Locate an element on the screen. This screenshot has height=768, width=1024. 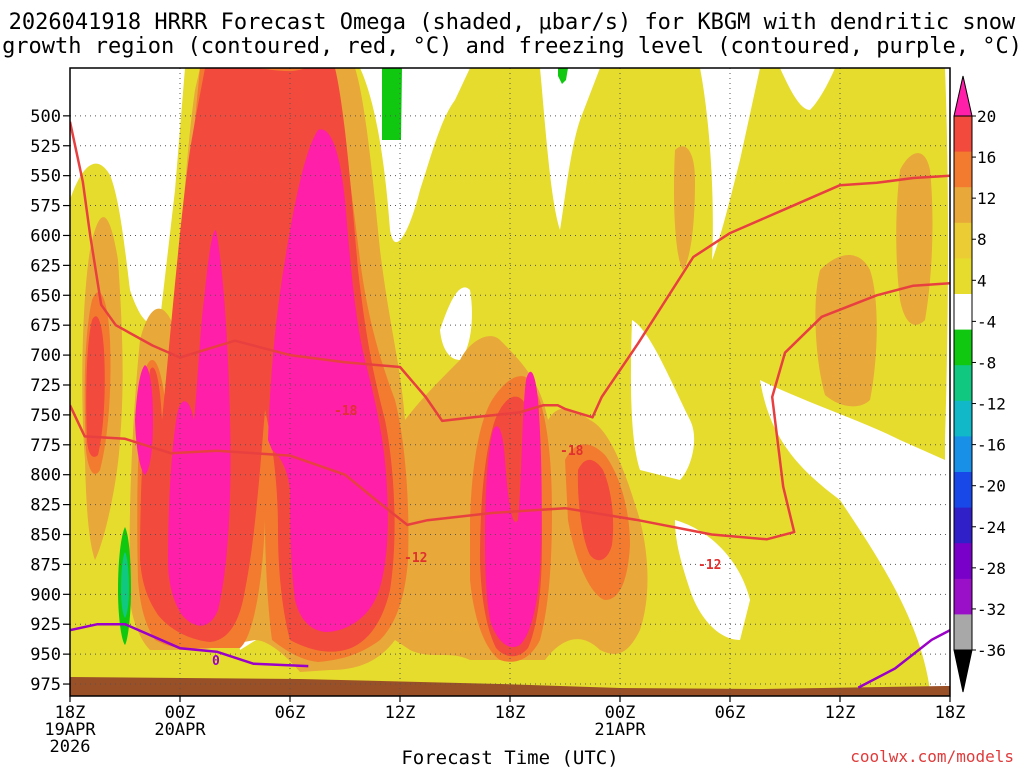
y-tick-label-5: 625 is located at coordinates (45, 266).